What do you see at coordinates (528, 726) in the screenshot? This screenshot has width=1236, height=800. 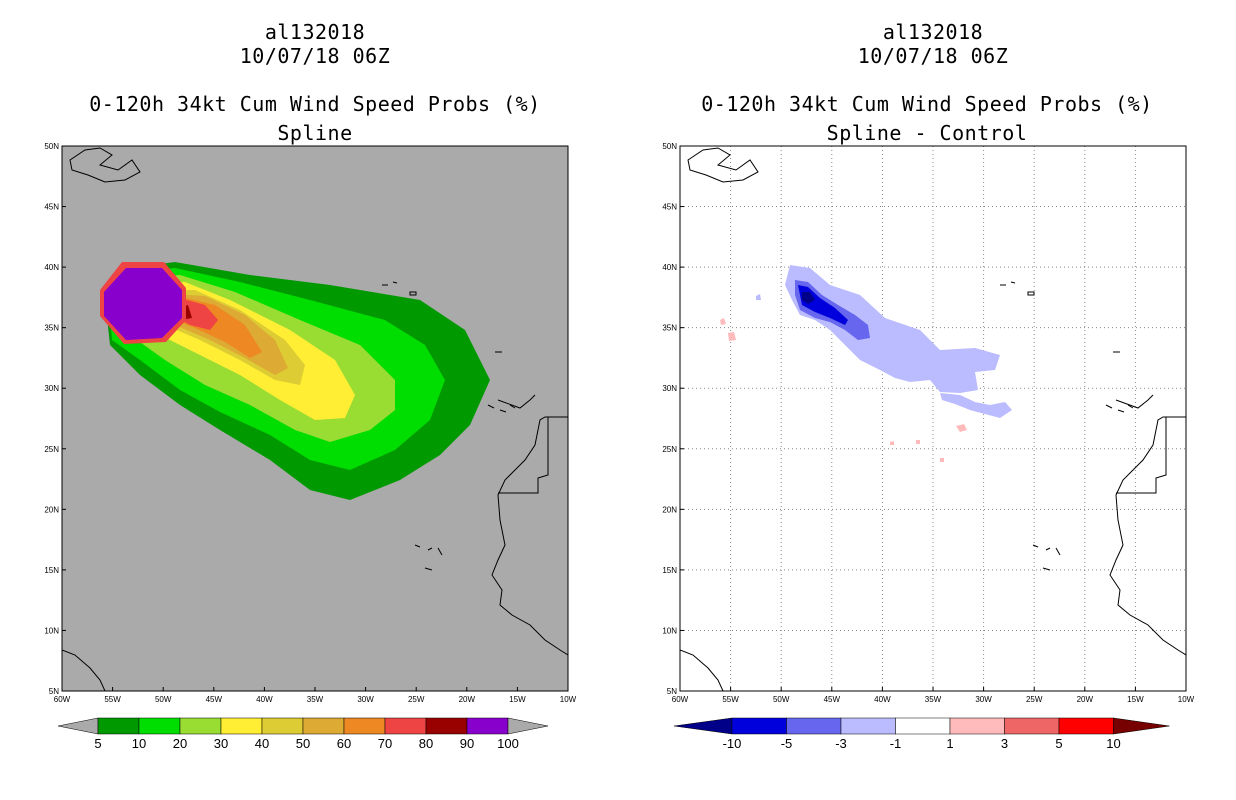 I see `colorbar-right-arrow` at bounding box center [528, 726].